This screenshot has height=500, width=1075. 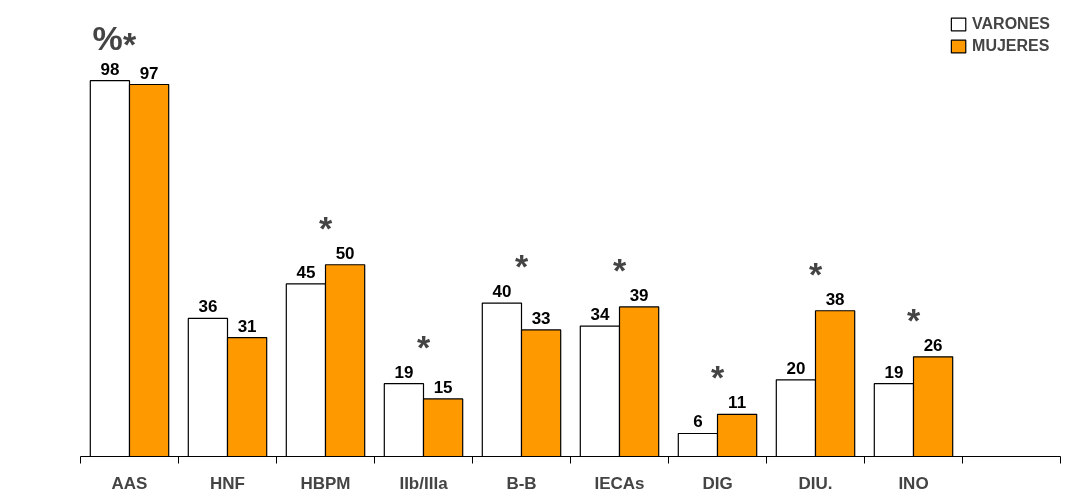 What do you see at coordinates (913, 483) in the screenshot?
I see `x-tick-label: INO` at bounding box center [913, 483].